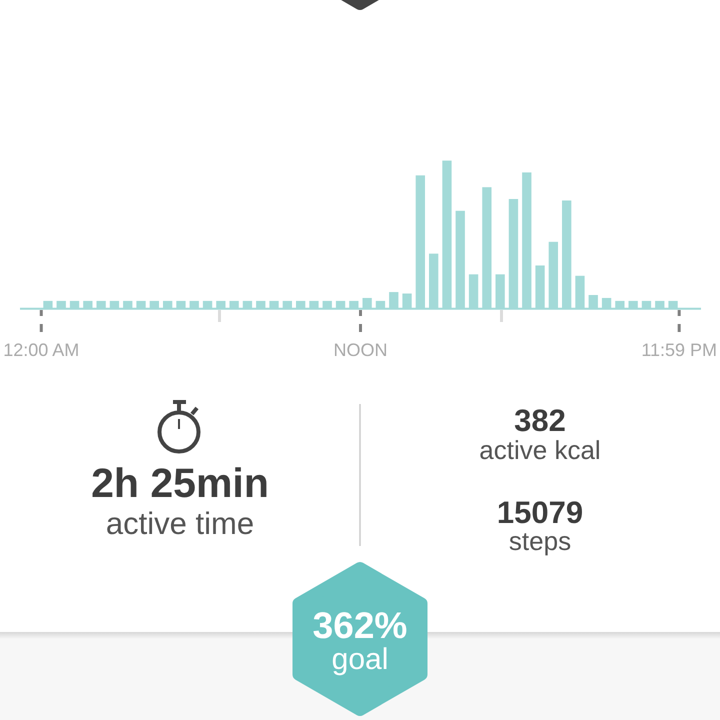  I want to click on x-tick-label: NOON, so click(361, 350).